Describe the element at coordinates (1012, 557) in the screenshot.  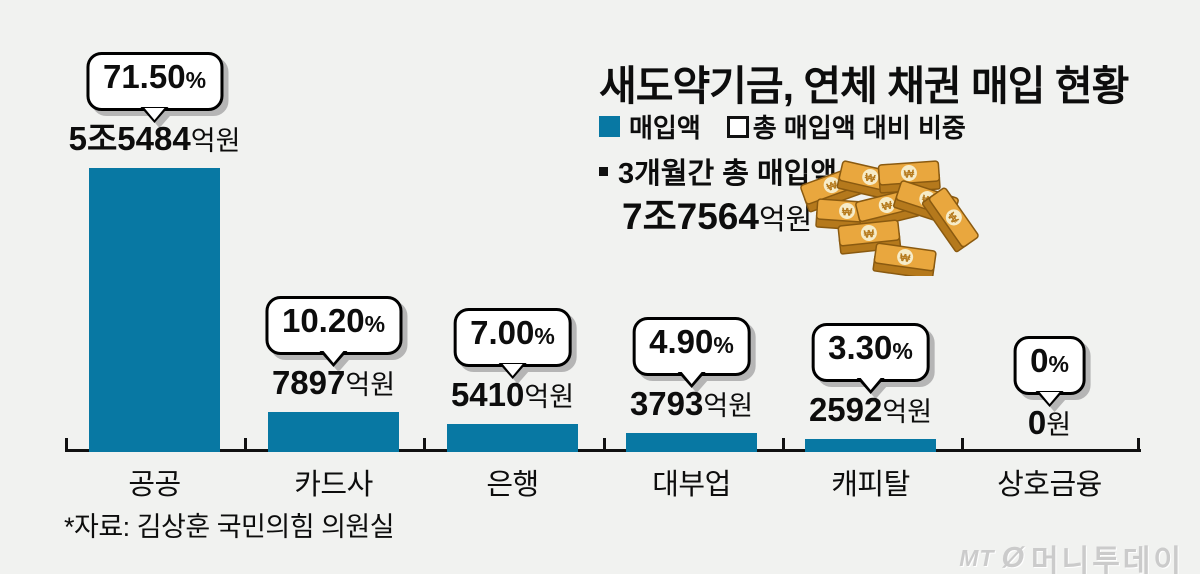
I see `moneytoday-symbol-icon: Ø` at that location.